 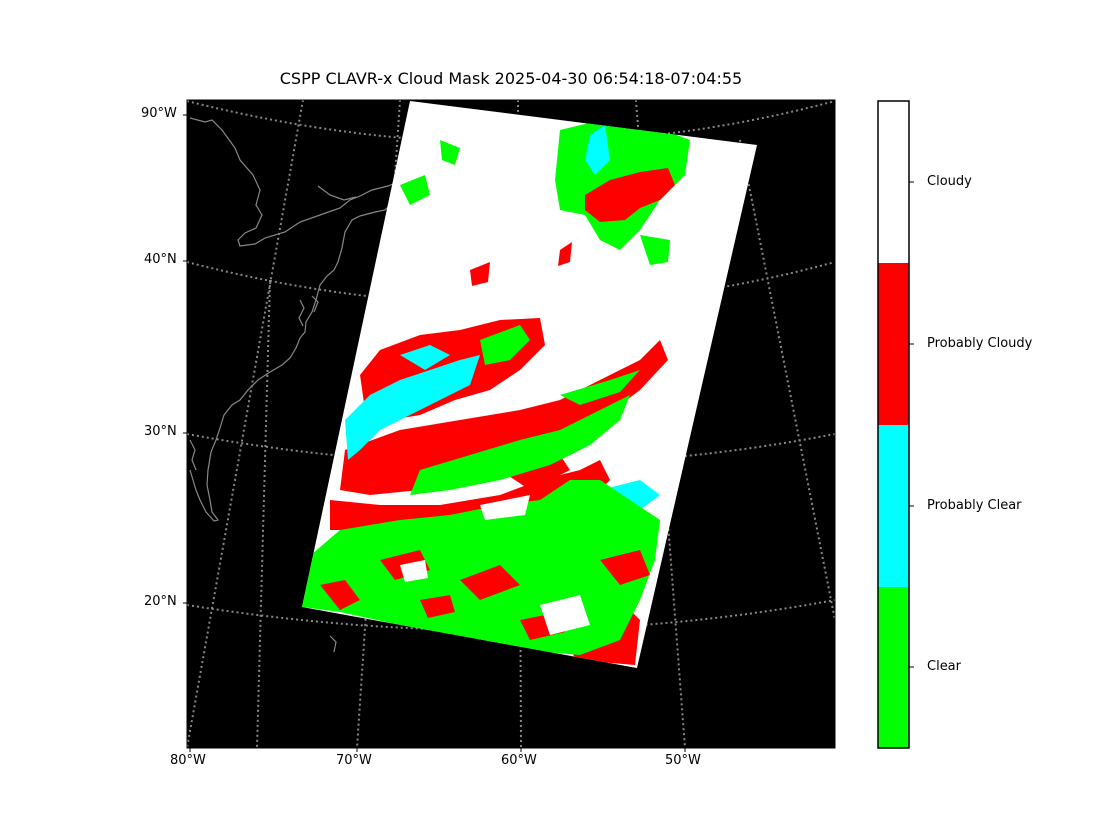 I want to click on colorbar-segment-probably-cloudy, so click(x=893, y=344).